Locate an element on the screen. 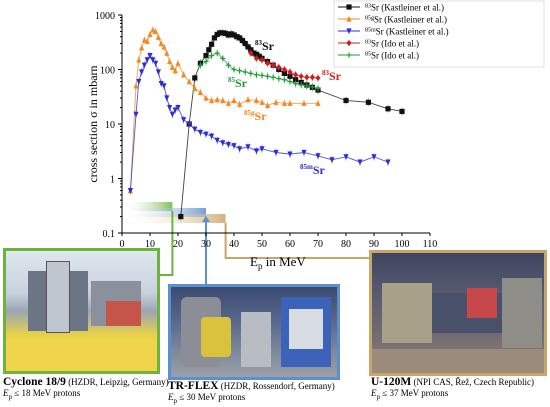 The width and height of the screenshot is (550, 407). x-axis-label: Ep in MeV is located at coordinates (278, 262).